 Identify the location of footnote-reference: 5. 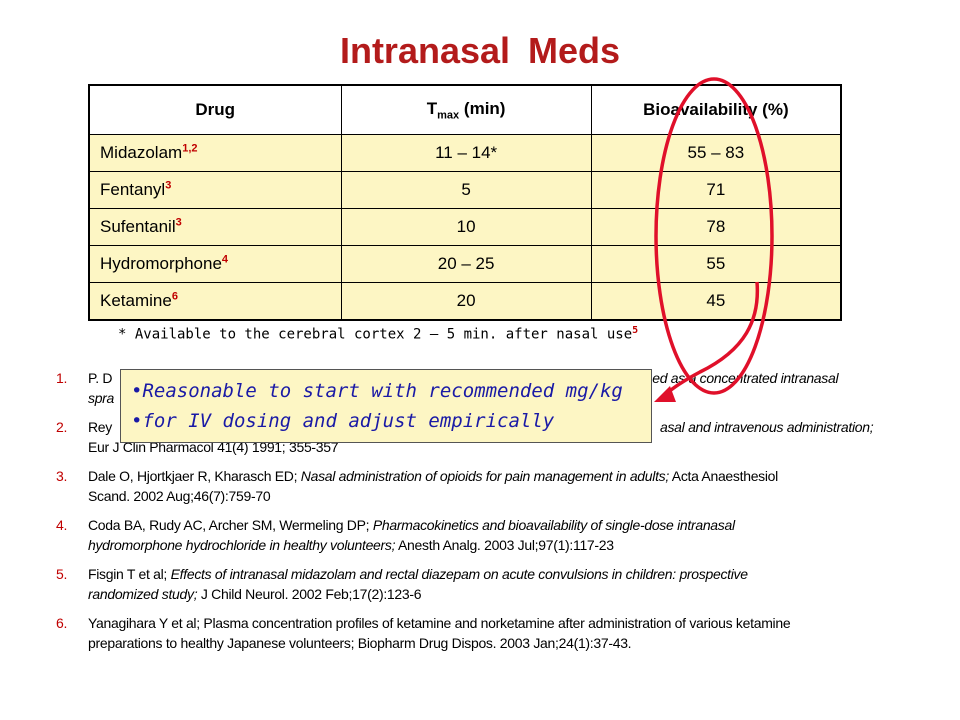
(635, 330).